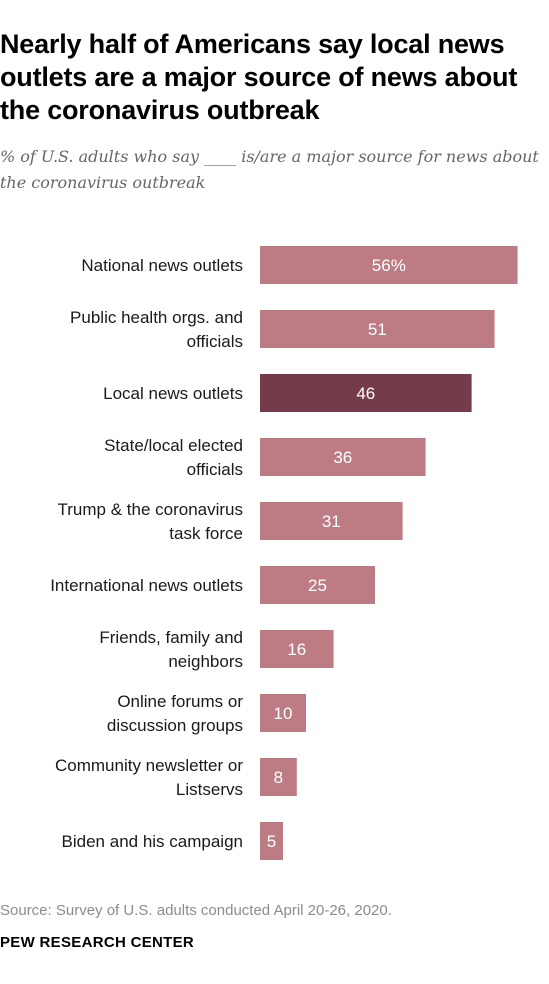  What do you see at coordinates (171, 637) in the screenshot?
I see `category-label-line: Friends, family and` at bounding box center [171, 637].